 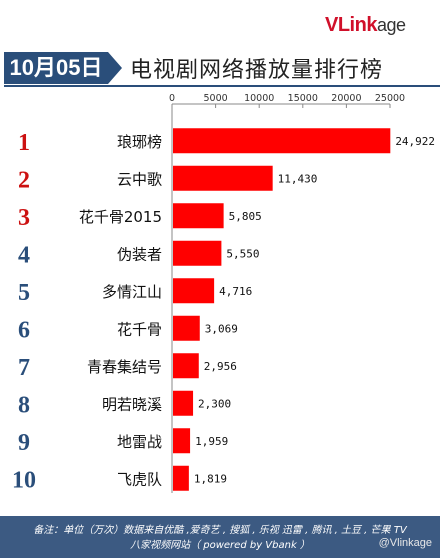 I want to click on date-badge: 10月05日, so click(x=63, y=68).